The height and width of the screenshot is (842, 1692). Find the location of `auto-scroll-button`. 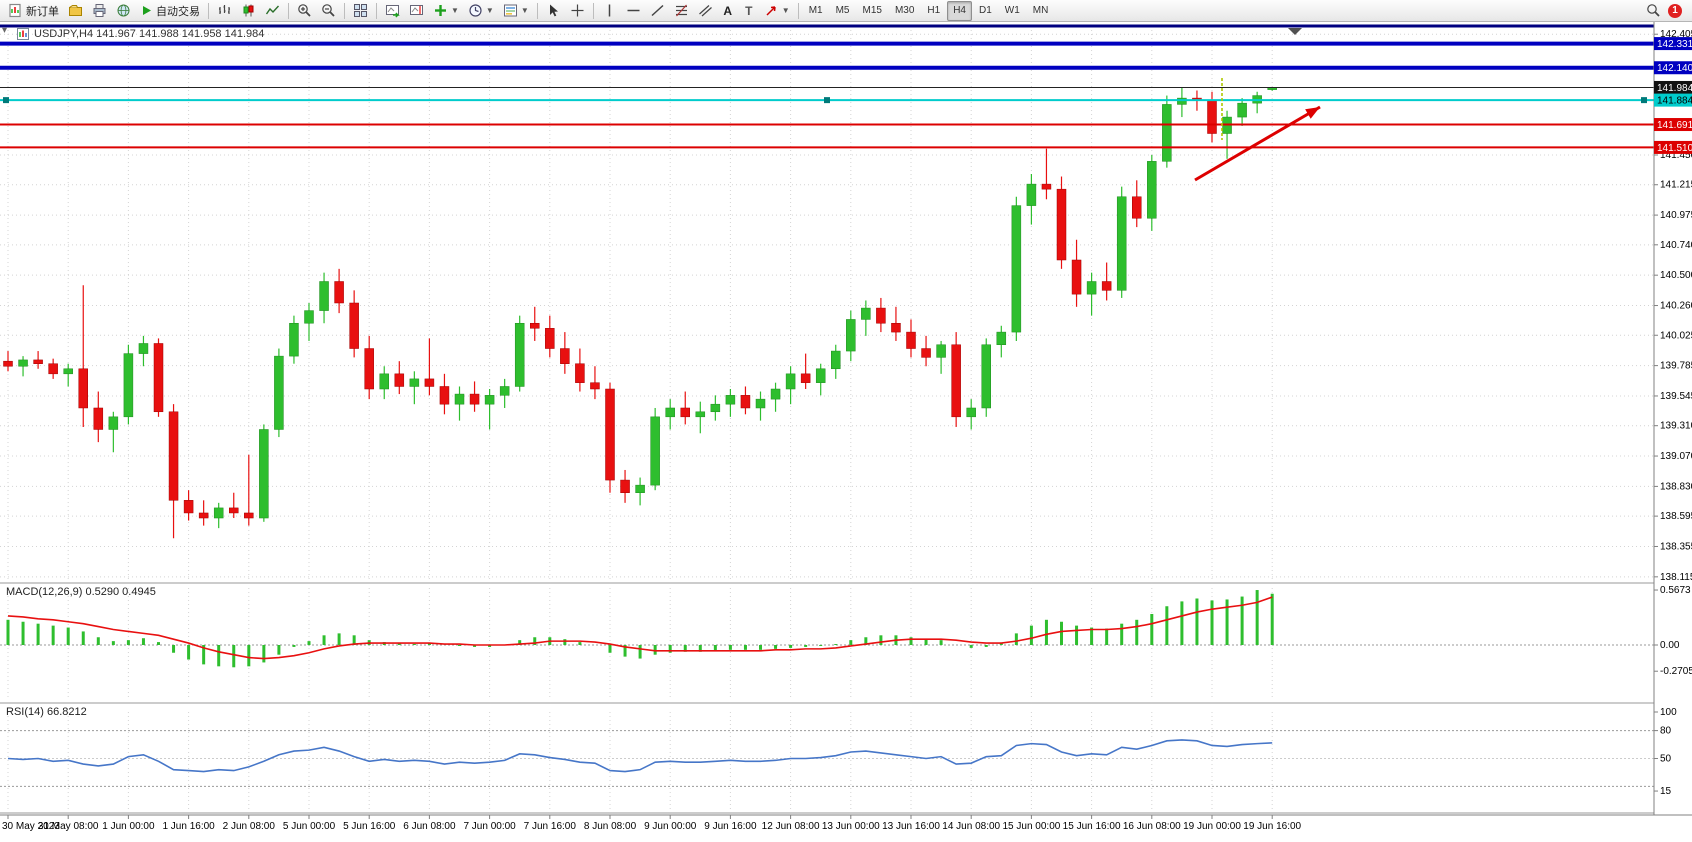

auto-scroll-button is located at coordinates (392, 11).